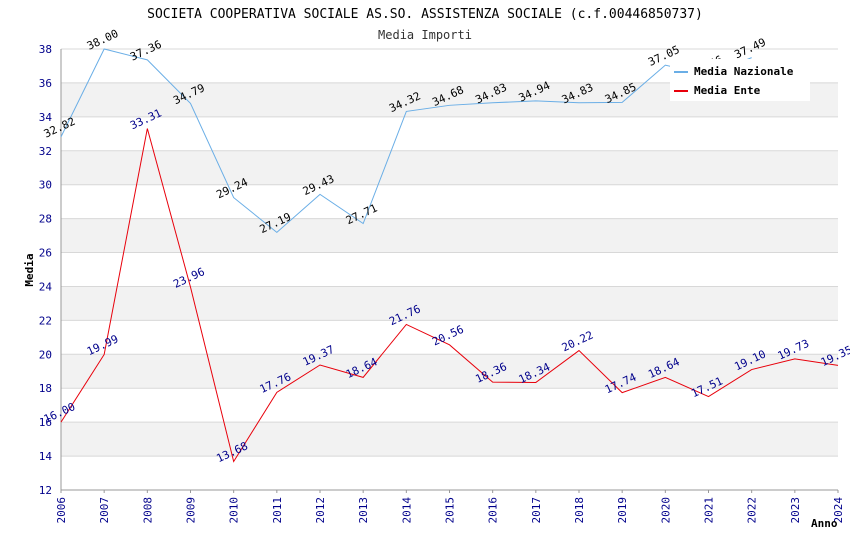 The width and height of the screenshot is (850, 550). Describe the element at coordinates (191, 510) in the screenshot. I see `x-tick-label: 2009` at that location.